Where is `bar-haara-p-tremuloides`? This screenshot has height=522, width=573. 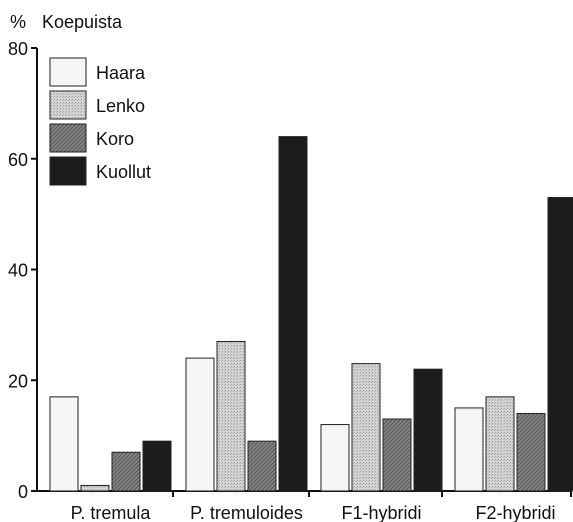 bar-haara-p-tremuloides is located at coordinates (200, 424).